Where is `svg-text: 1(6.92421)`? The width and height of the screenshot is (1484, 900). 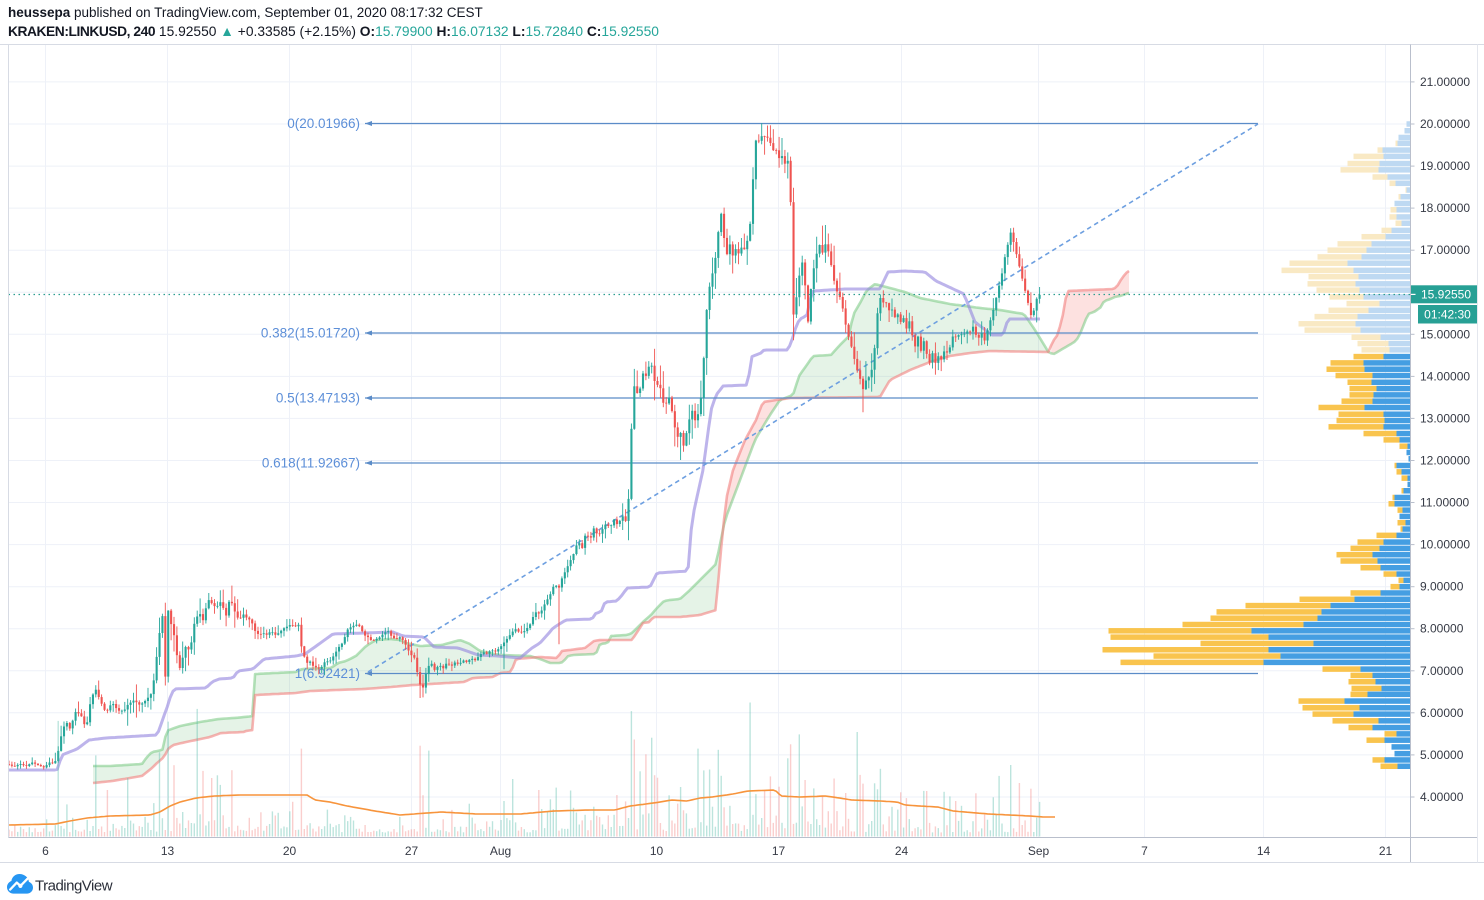
svg-text: 1(6.92421) is located at coordinates (327, 673).